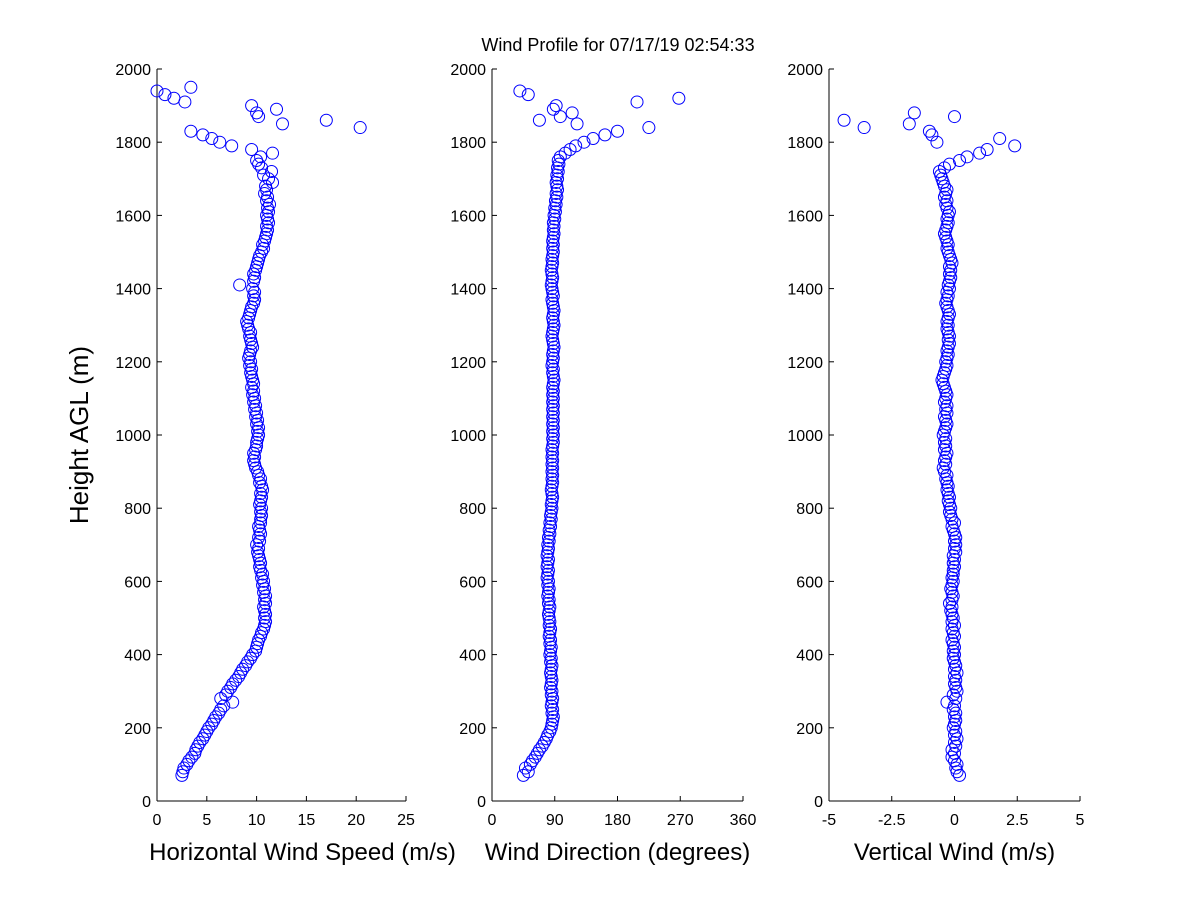 The height and width of the screenshot is (900, 1200). I want to click on y-tick-label: 1600, so click(468, 216).